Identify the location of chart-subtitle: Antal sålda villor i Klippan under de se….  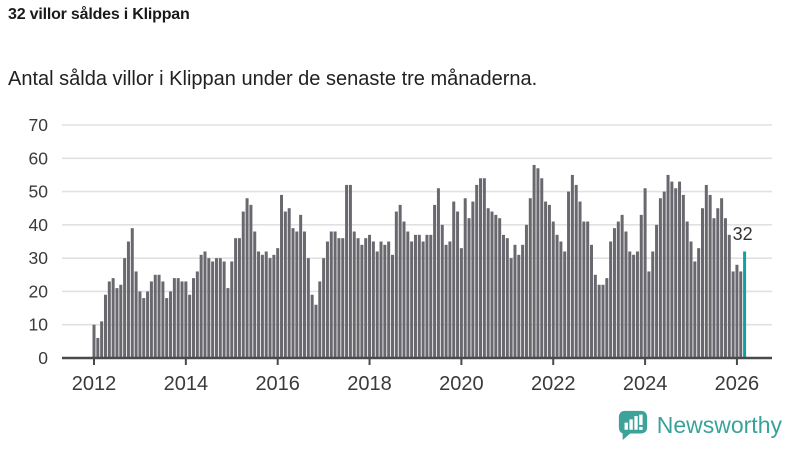
(273, 79).